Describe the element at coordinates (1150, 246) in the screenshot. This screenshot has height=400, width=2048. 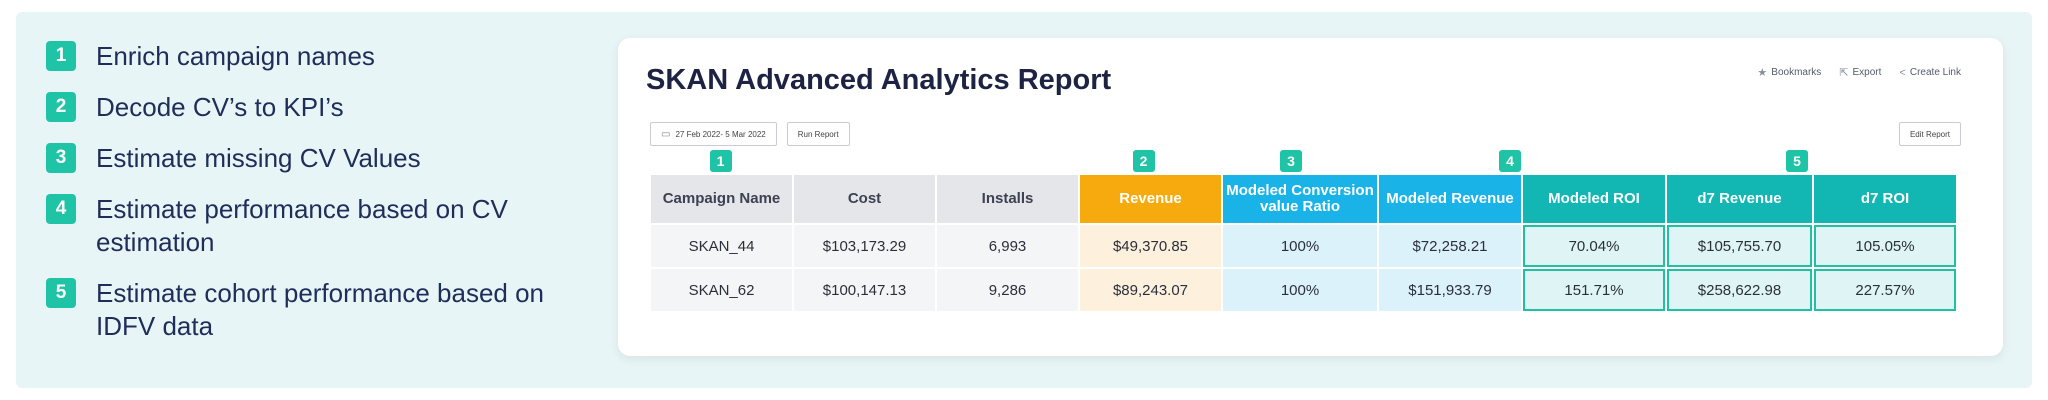
I see `table-cell: $49,370.85` at that location.